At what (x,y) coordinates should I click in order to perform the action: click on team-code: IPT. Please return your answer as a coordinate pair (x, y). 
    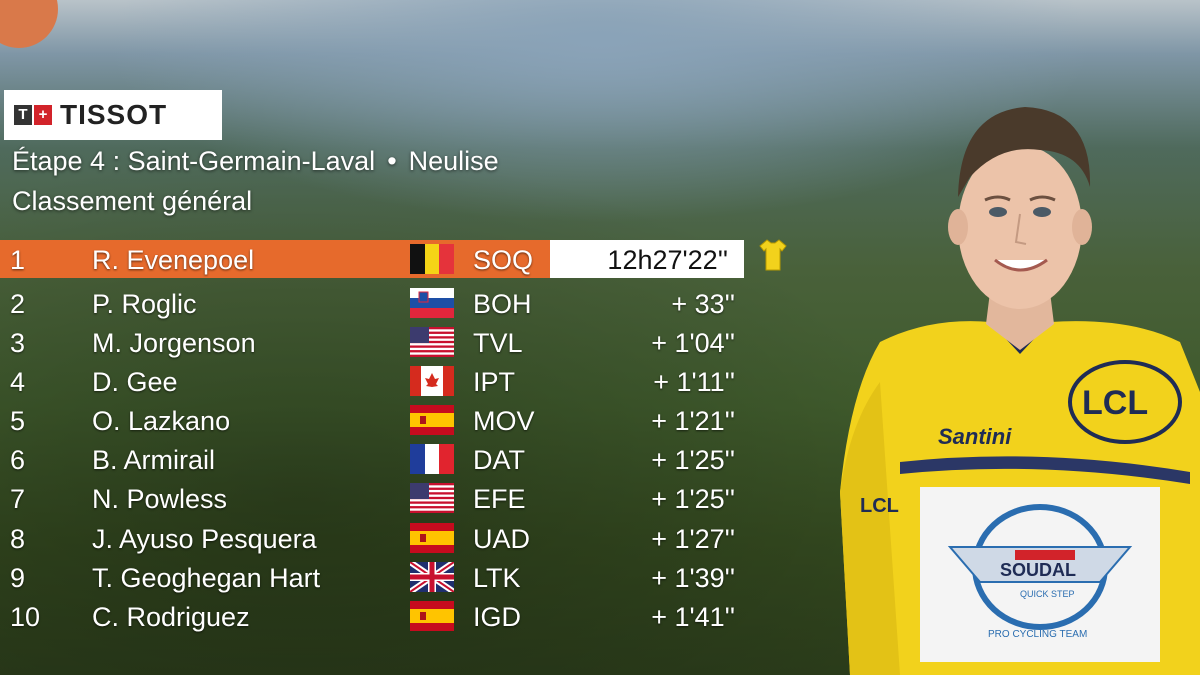
    Looking at the image, I should click on (494, 382).